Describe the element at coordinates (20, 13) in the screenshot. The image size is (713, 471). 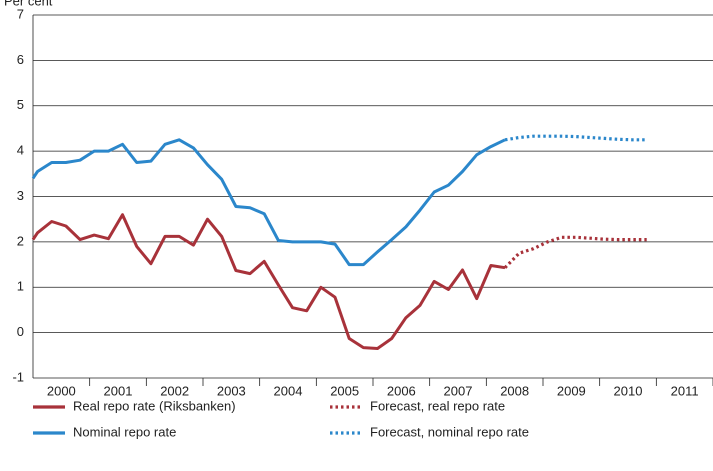
I see `y-tick-label: 7` at that location.